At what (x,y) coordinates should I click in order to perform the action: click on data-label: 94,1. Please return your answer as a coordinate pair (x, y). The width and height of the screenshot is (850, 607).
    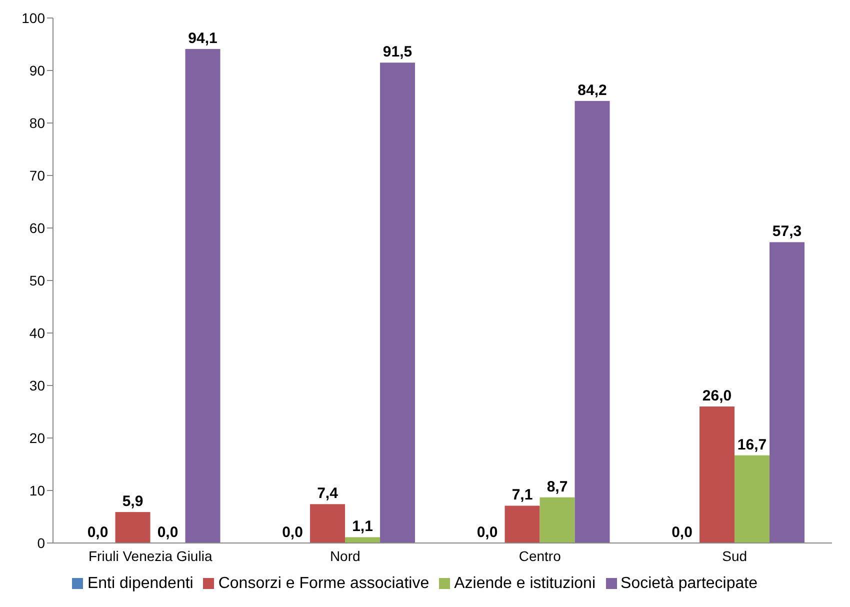
    Looking at the image, I should click on (203, 38).